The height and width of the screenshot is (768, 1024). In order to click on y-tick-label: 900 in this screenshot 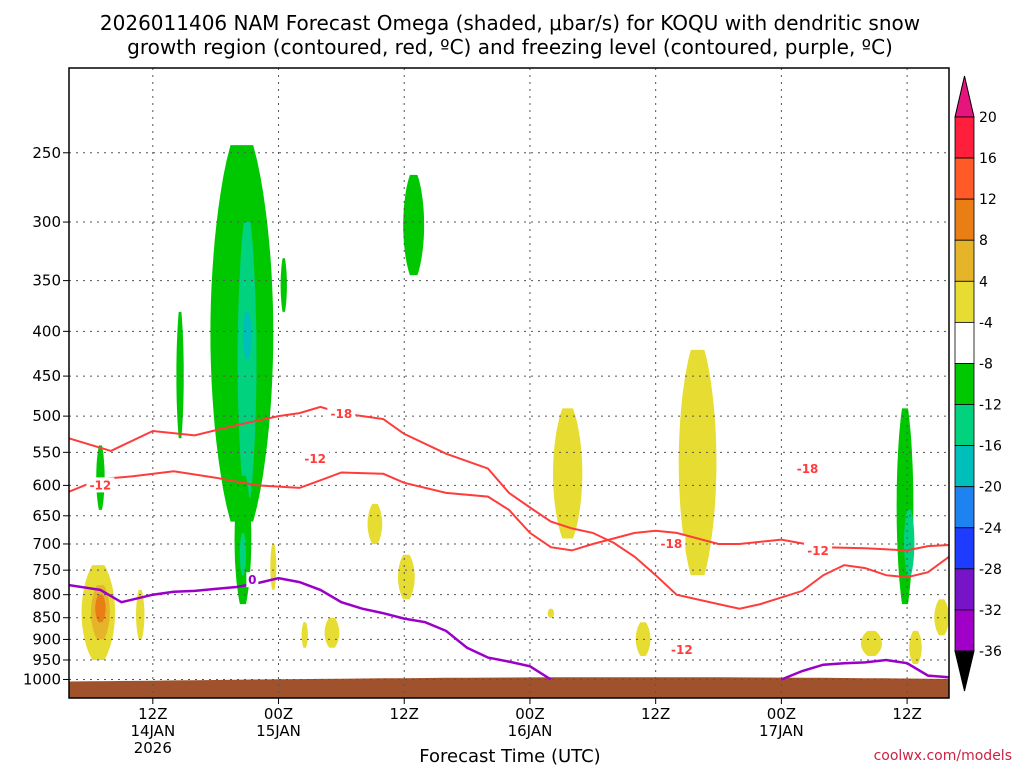, I will do `click(46, 639)`.